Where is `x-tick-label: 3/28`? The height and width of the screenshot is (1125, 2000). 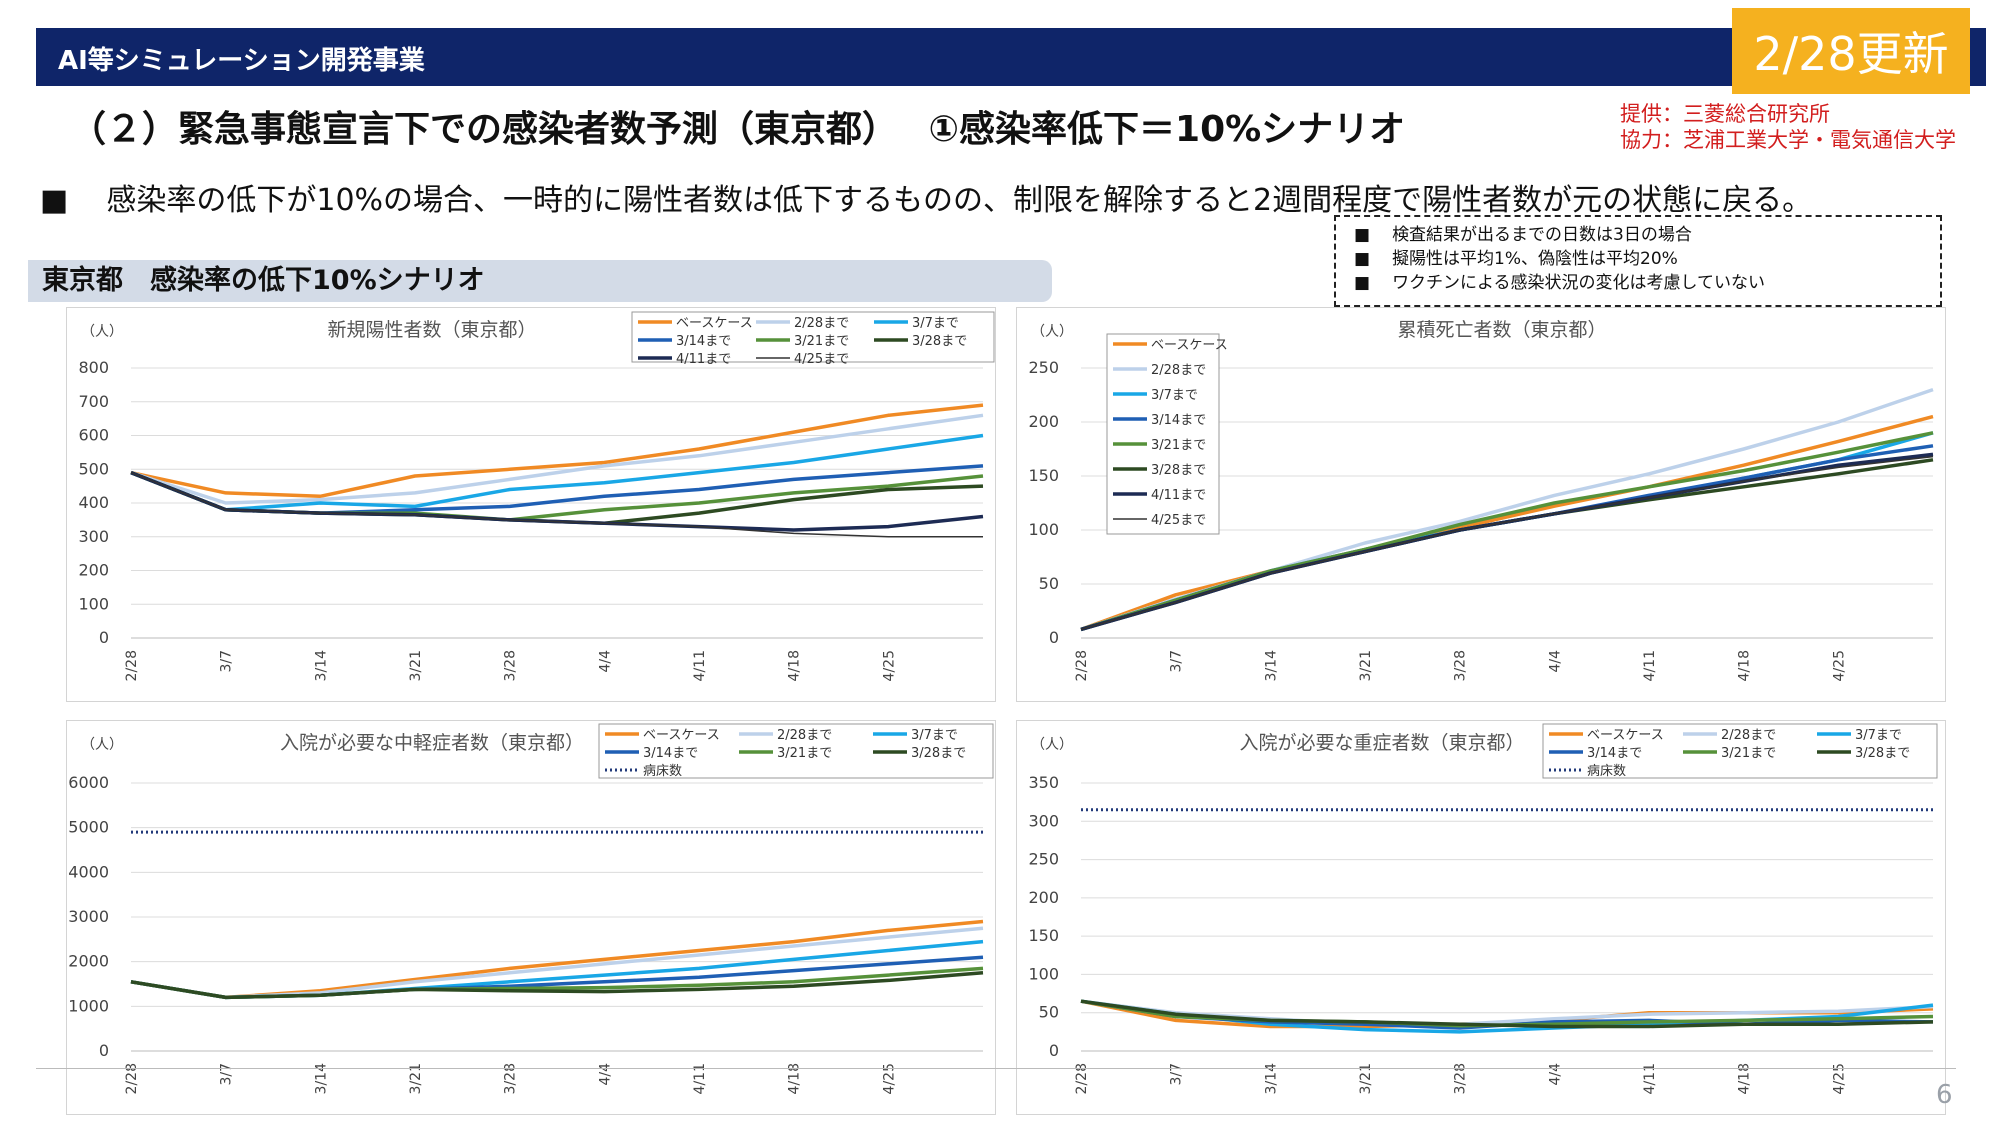 x-tick-label: 3/28 is located at coordinates (1461, 665).